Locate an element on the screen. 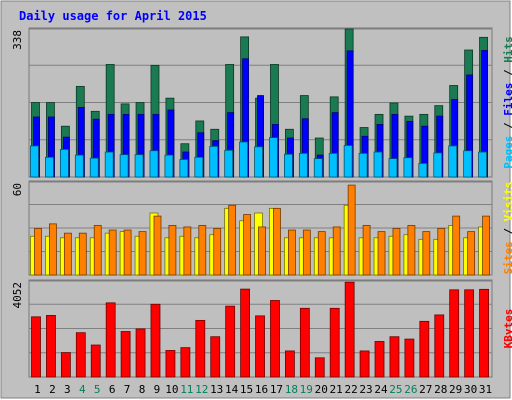  y-max-label: 338 is located at coordinates (17, 40).